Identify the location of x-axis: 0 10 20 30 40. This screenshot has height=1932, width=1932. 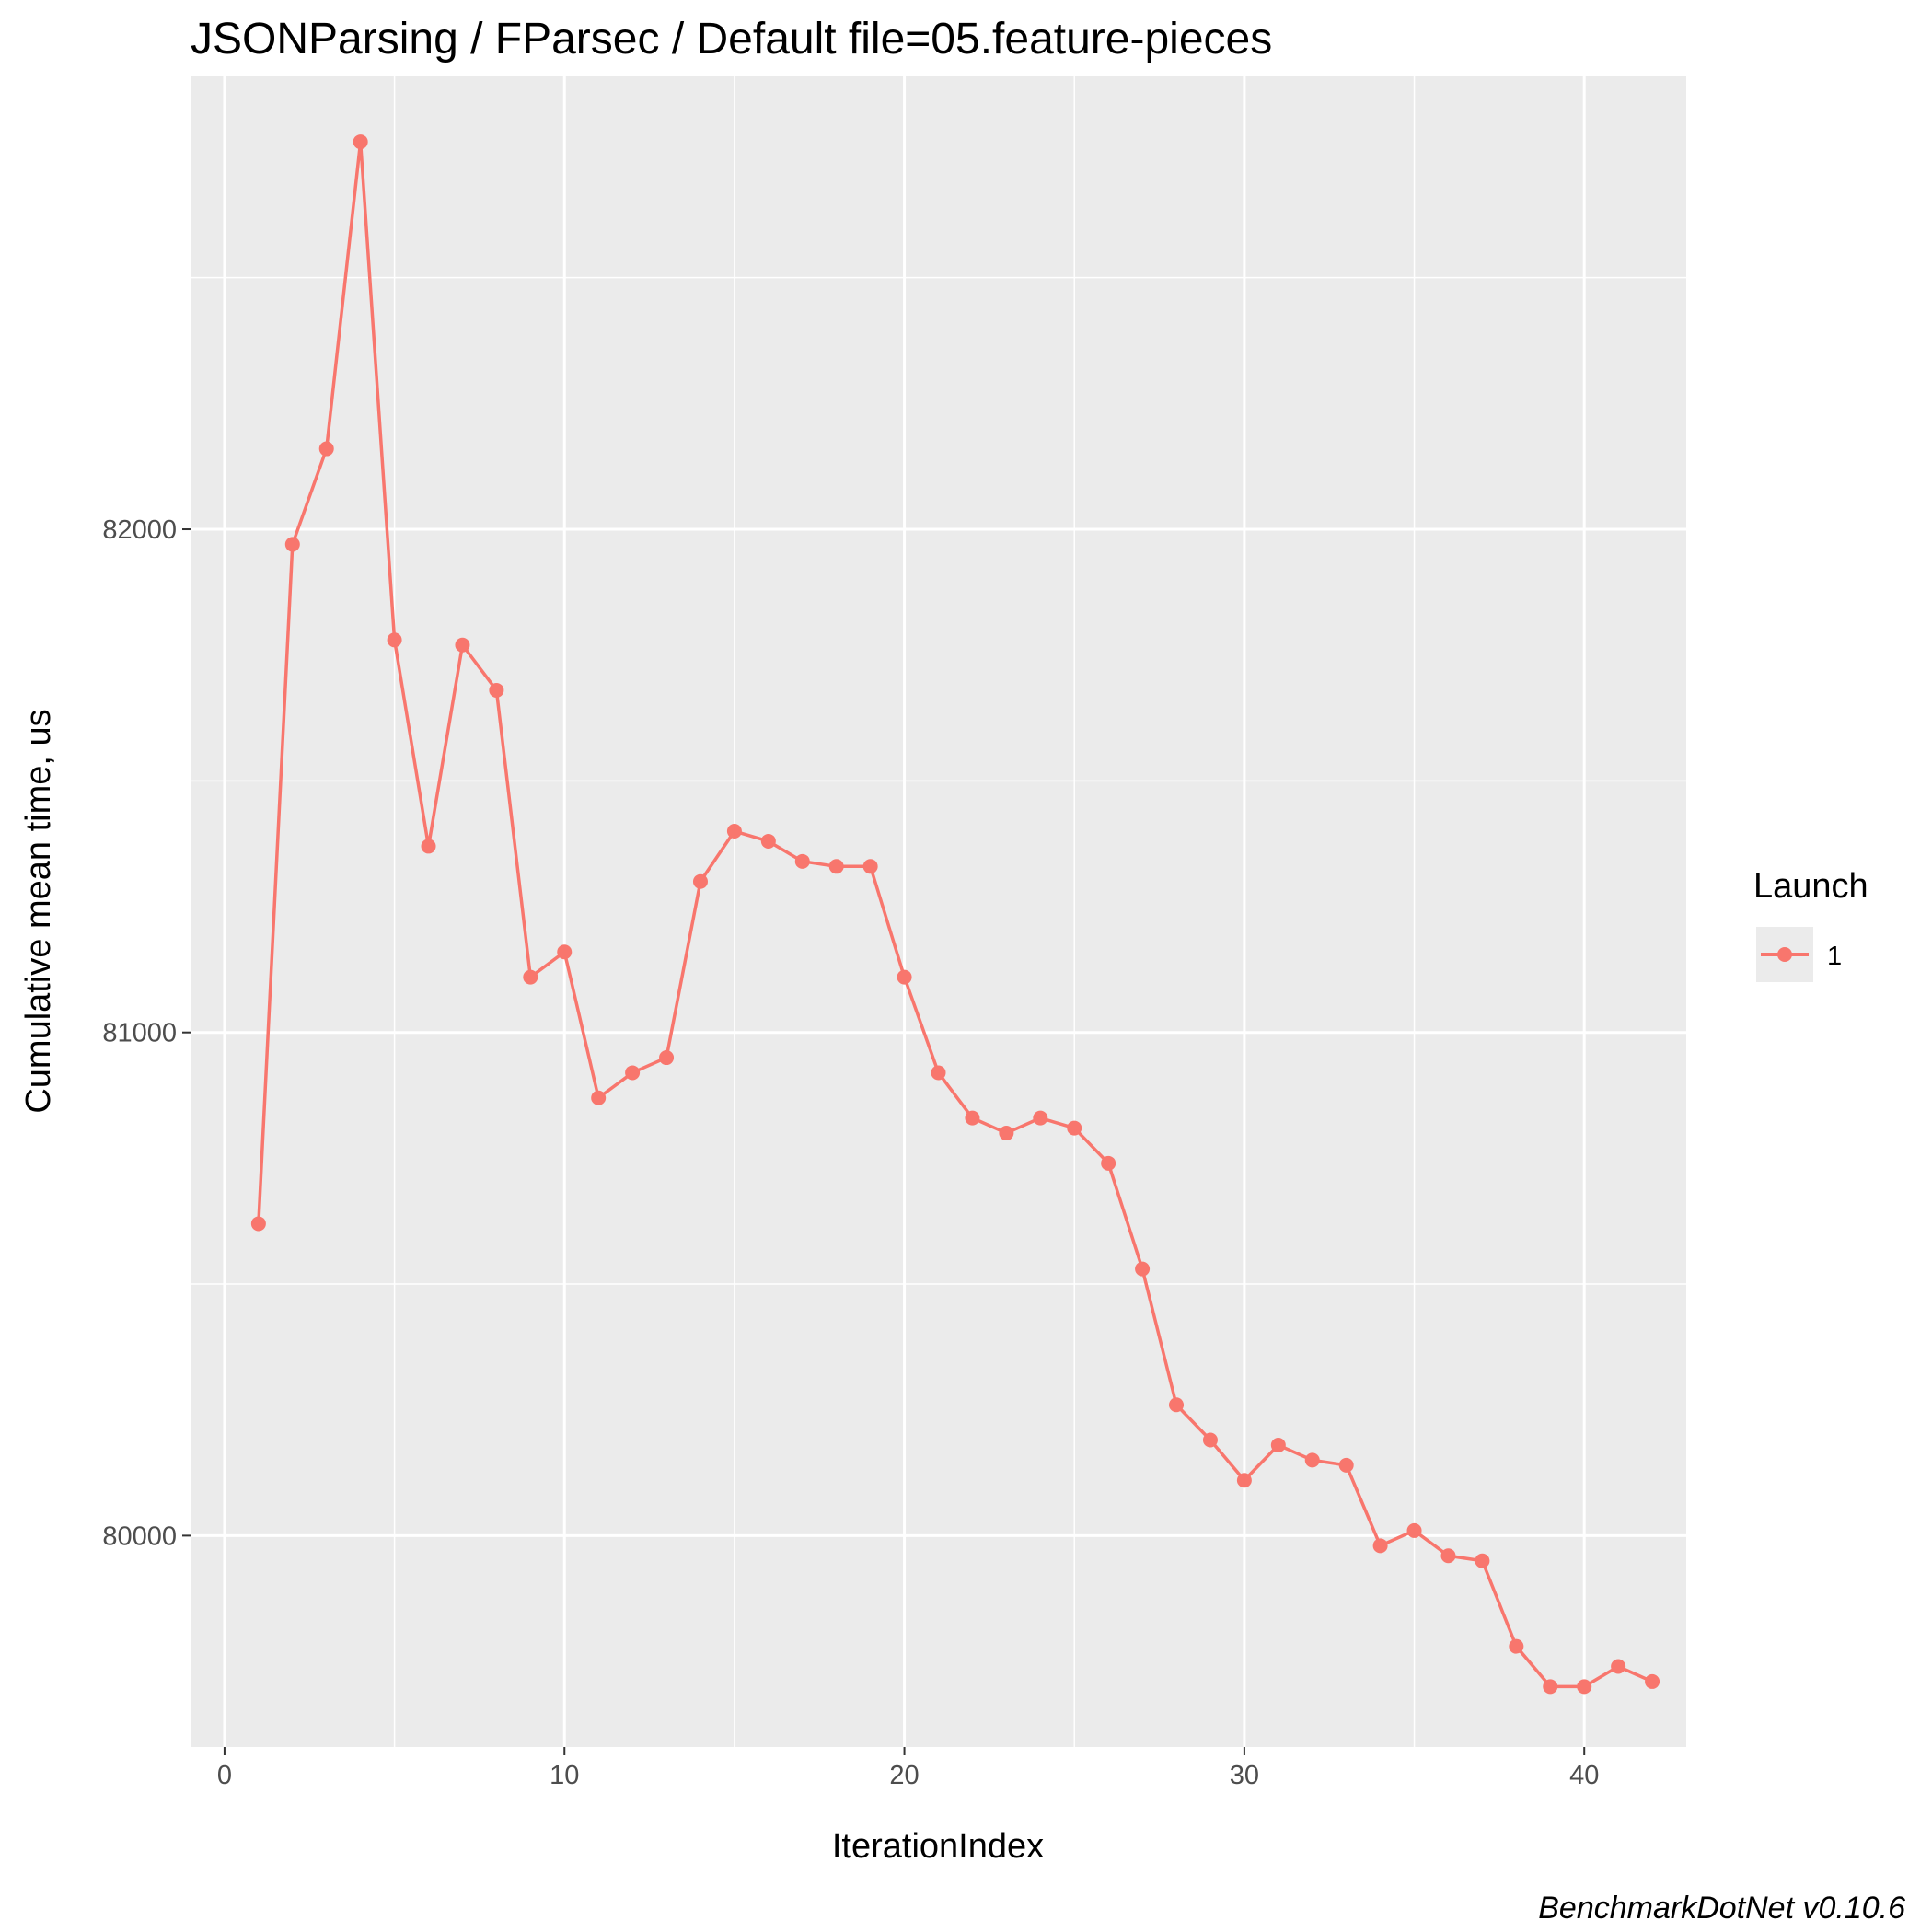
(908, 1769).